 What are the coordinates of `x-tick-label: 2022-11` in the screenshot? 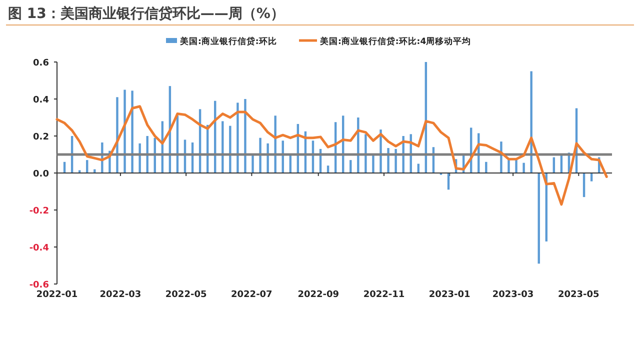 It's located at (384, 295).